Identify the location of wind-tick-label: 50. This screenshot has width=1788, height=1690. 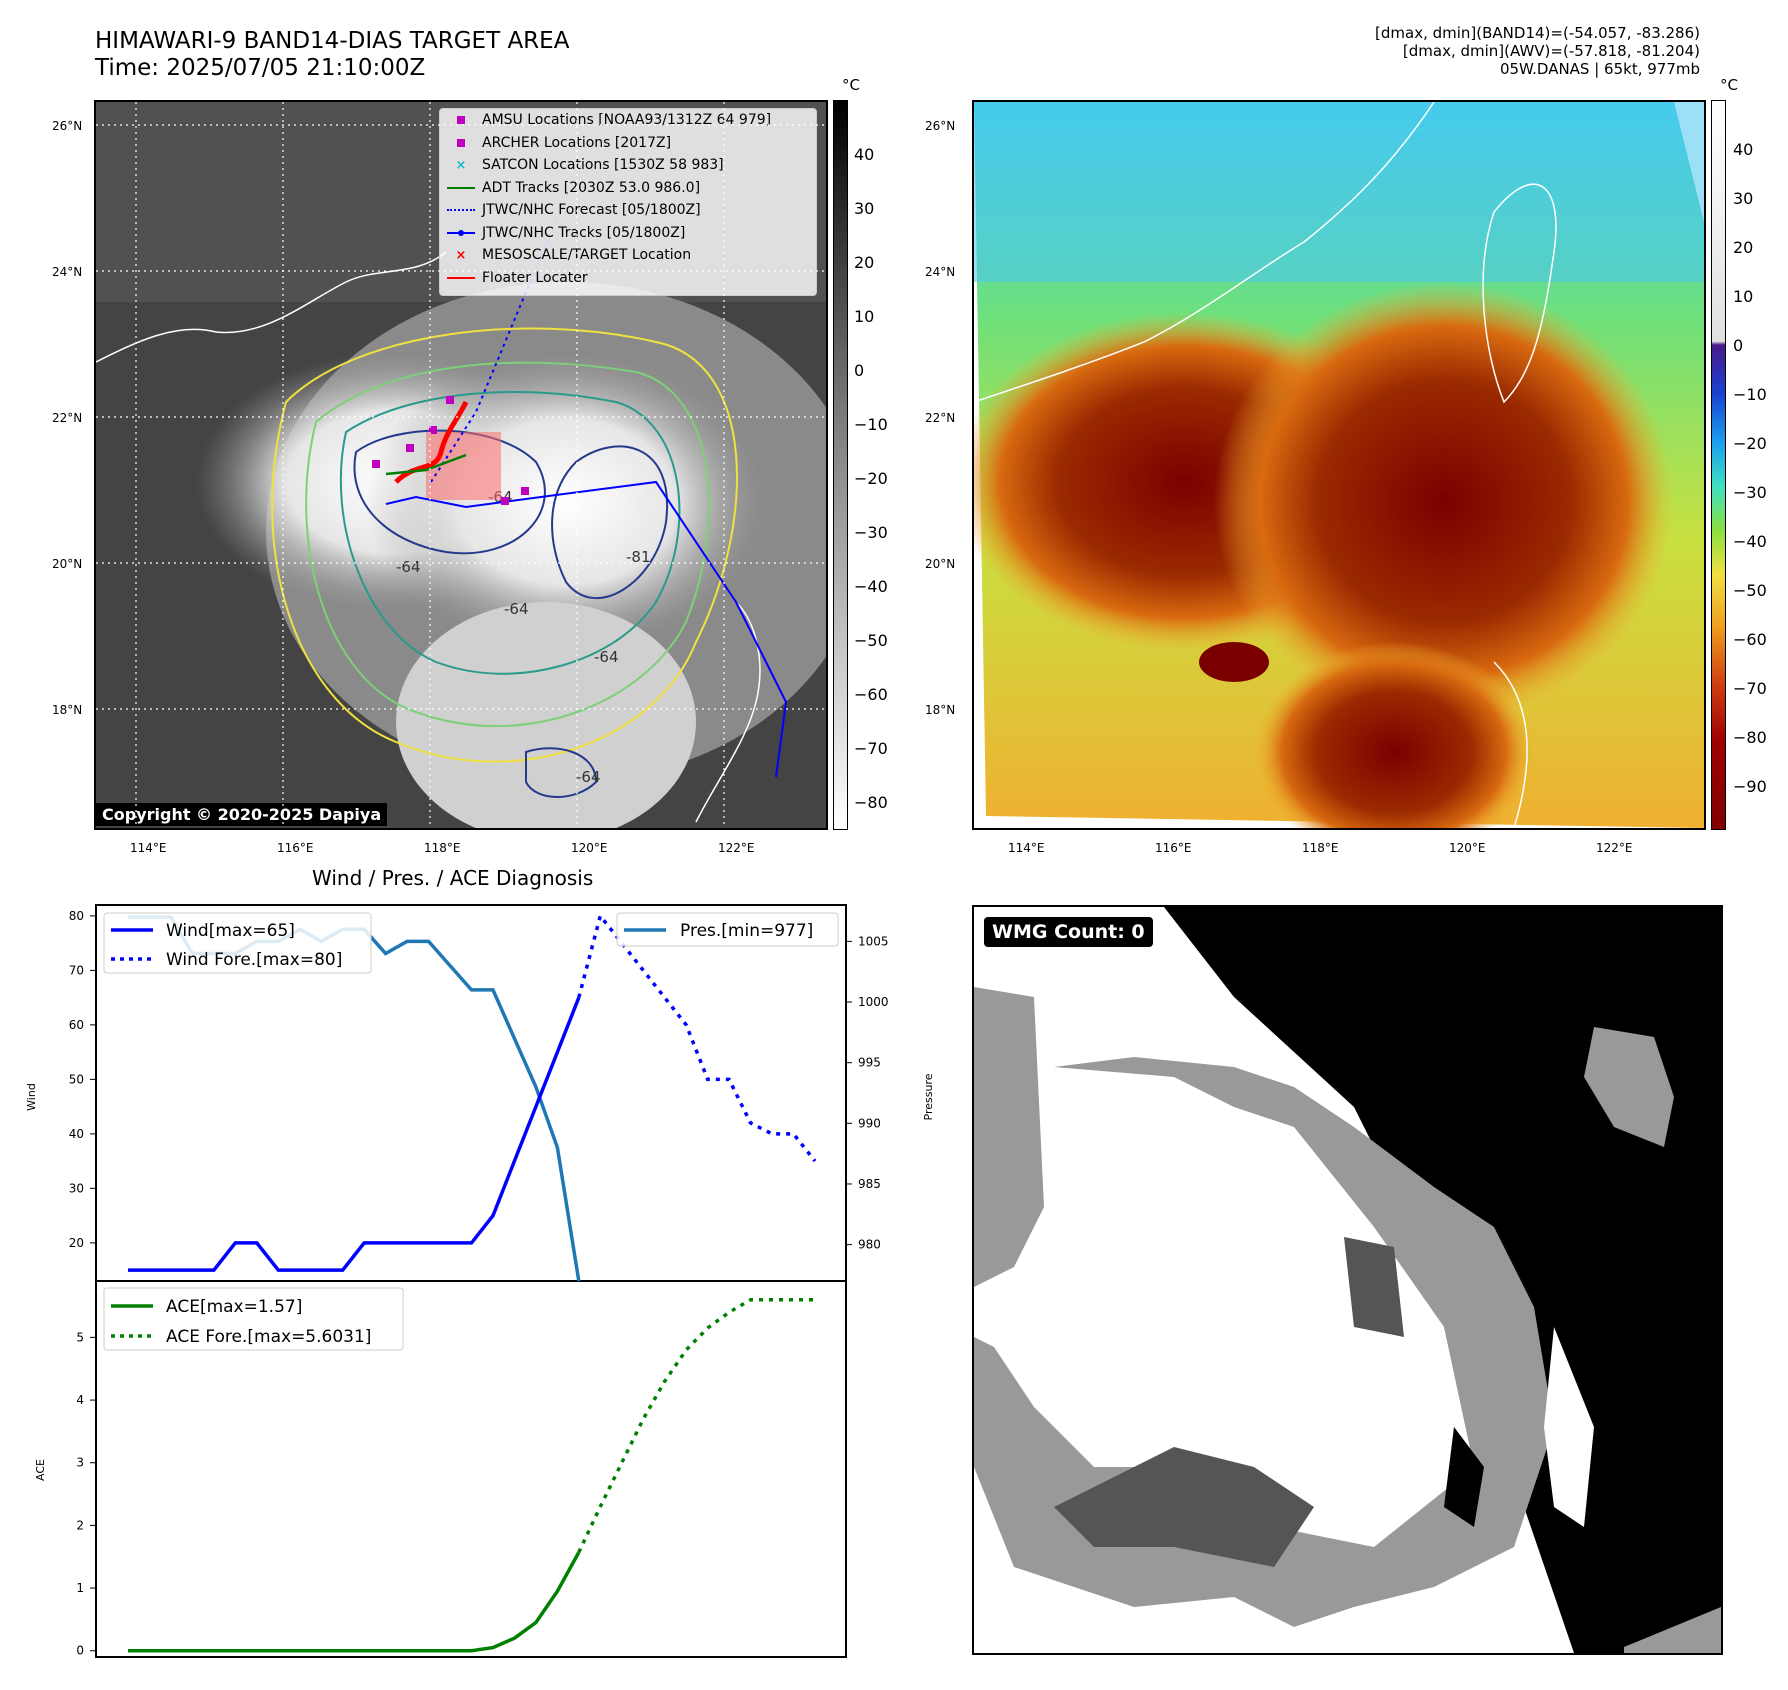
(76, 1079).